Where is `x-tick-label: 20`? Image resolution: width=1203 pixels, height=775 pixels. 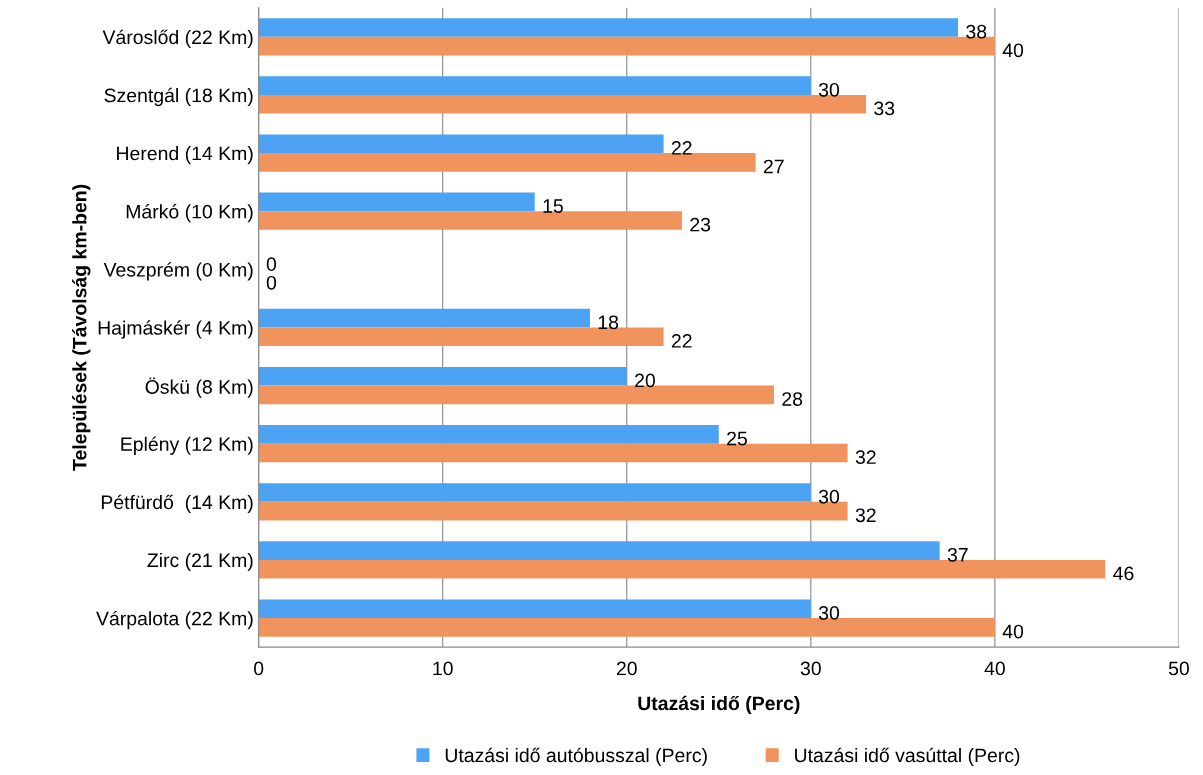
x-tick-label: 20 is located at coordinates (626, 668).